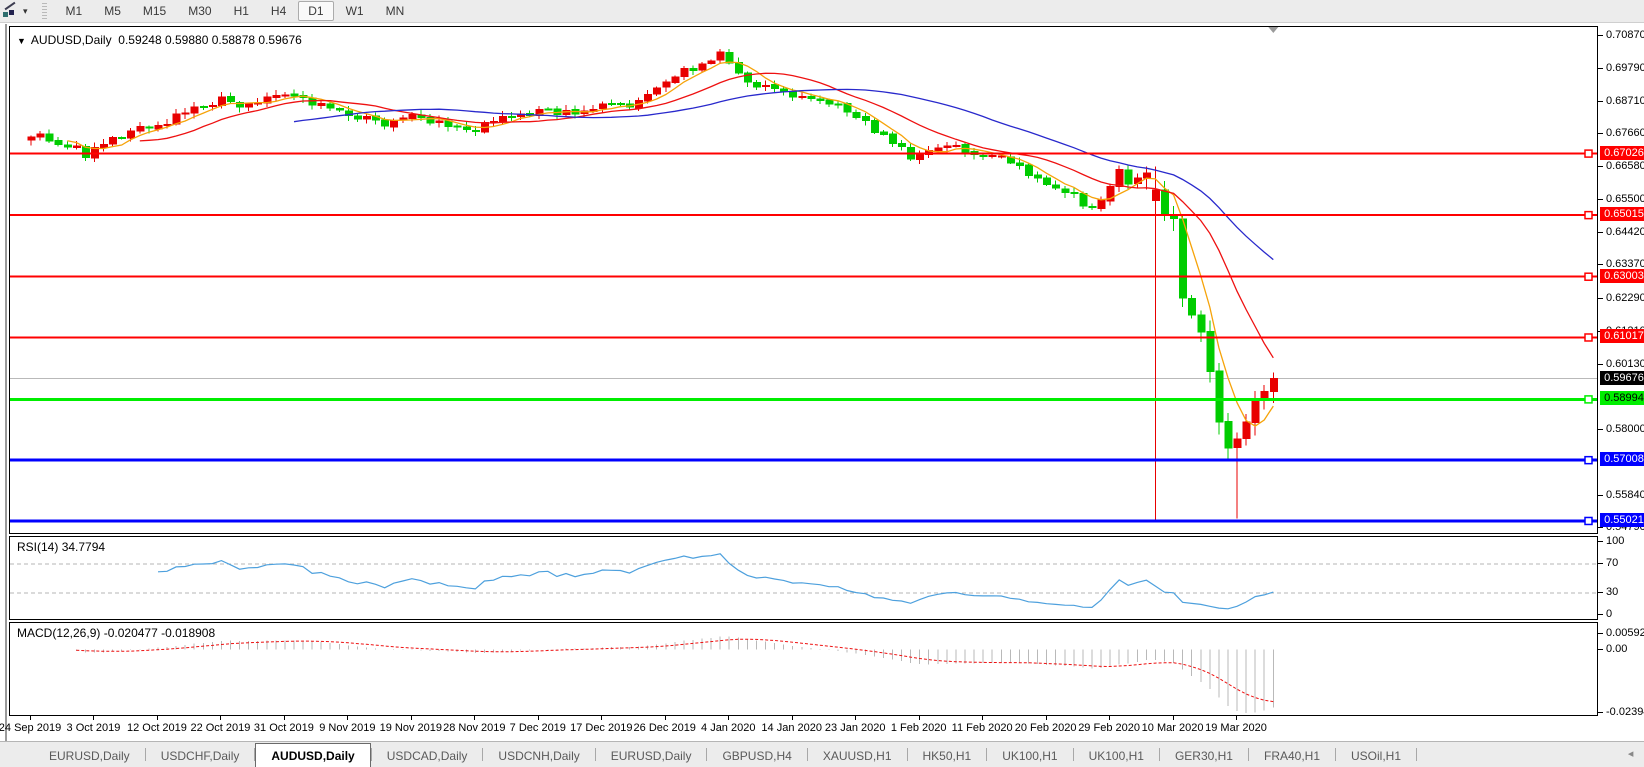  I want to click on level-price-label: 0.58994, so click(1622, 398).